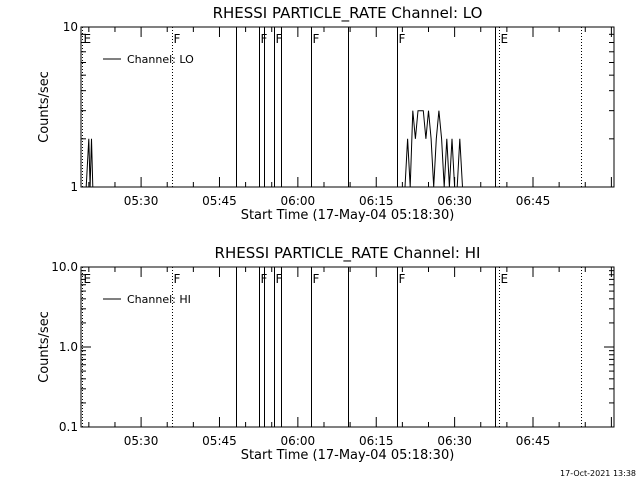 Image resolution: width=640 pixels, height=480 pixels. Describe the element at coordinates (348, 253) in the screenshot. I see `chart-title: RHESSI PARTICLE_RATE Channel: HI` at that location.